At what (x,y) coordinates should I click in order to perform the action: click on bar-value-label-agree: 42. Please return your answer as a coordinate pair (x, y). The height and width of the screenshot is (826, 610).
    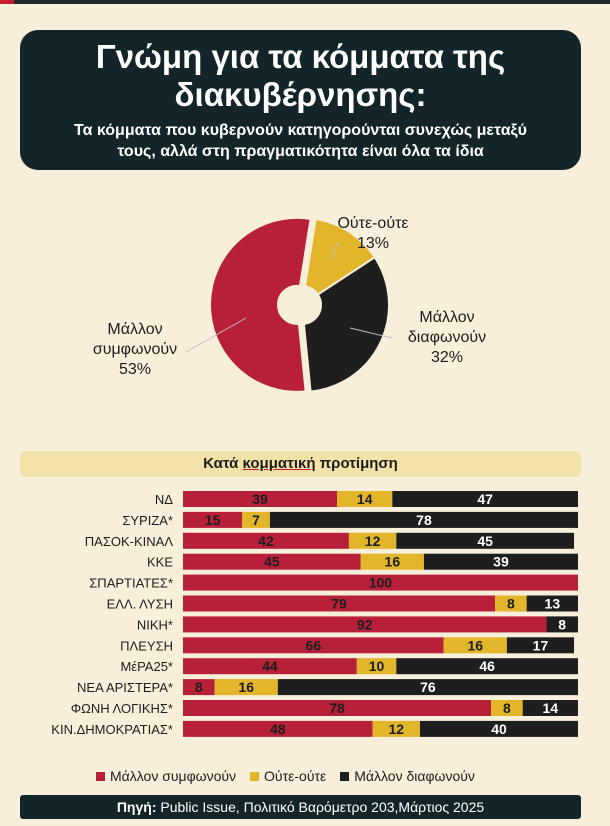
    Looking at the image, I should click on (266, 541).